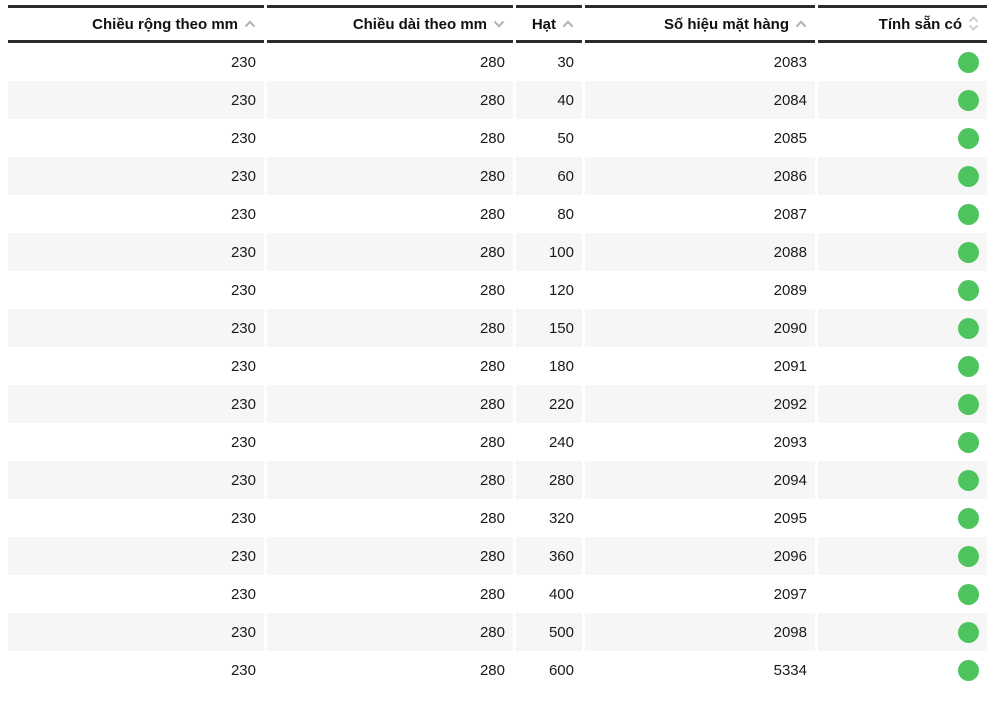 Image resolution: width=995 pixels, height=701 pixels. Describe the element at coordinates (165, 24) in the screenshot. I see `column-header-label: Chiều rộng theo mm` at that location.